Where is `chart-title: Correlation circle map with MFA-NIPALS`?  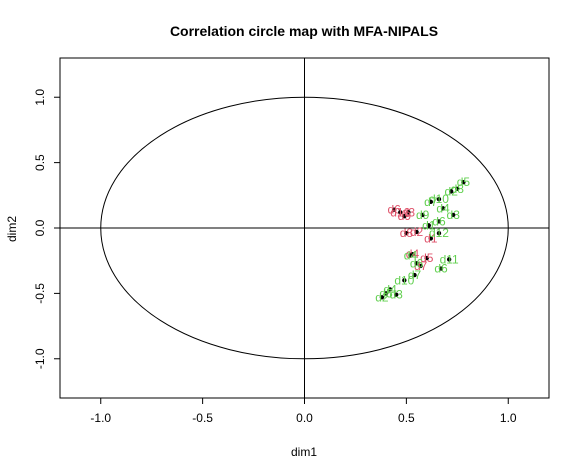
chart-title: Correlation circle map with MFA-NIPALS is located at coordinates (304, 31).